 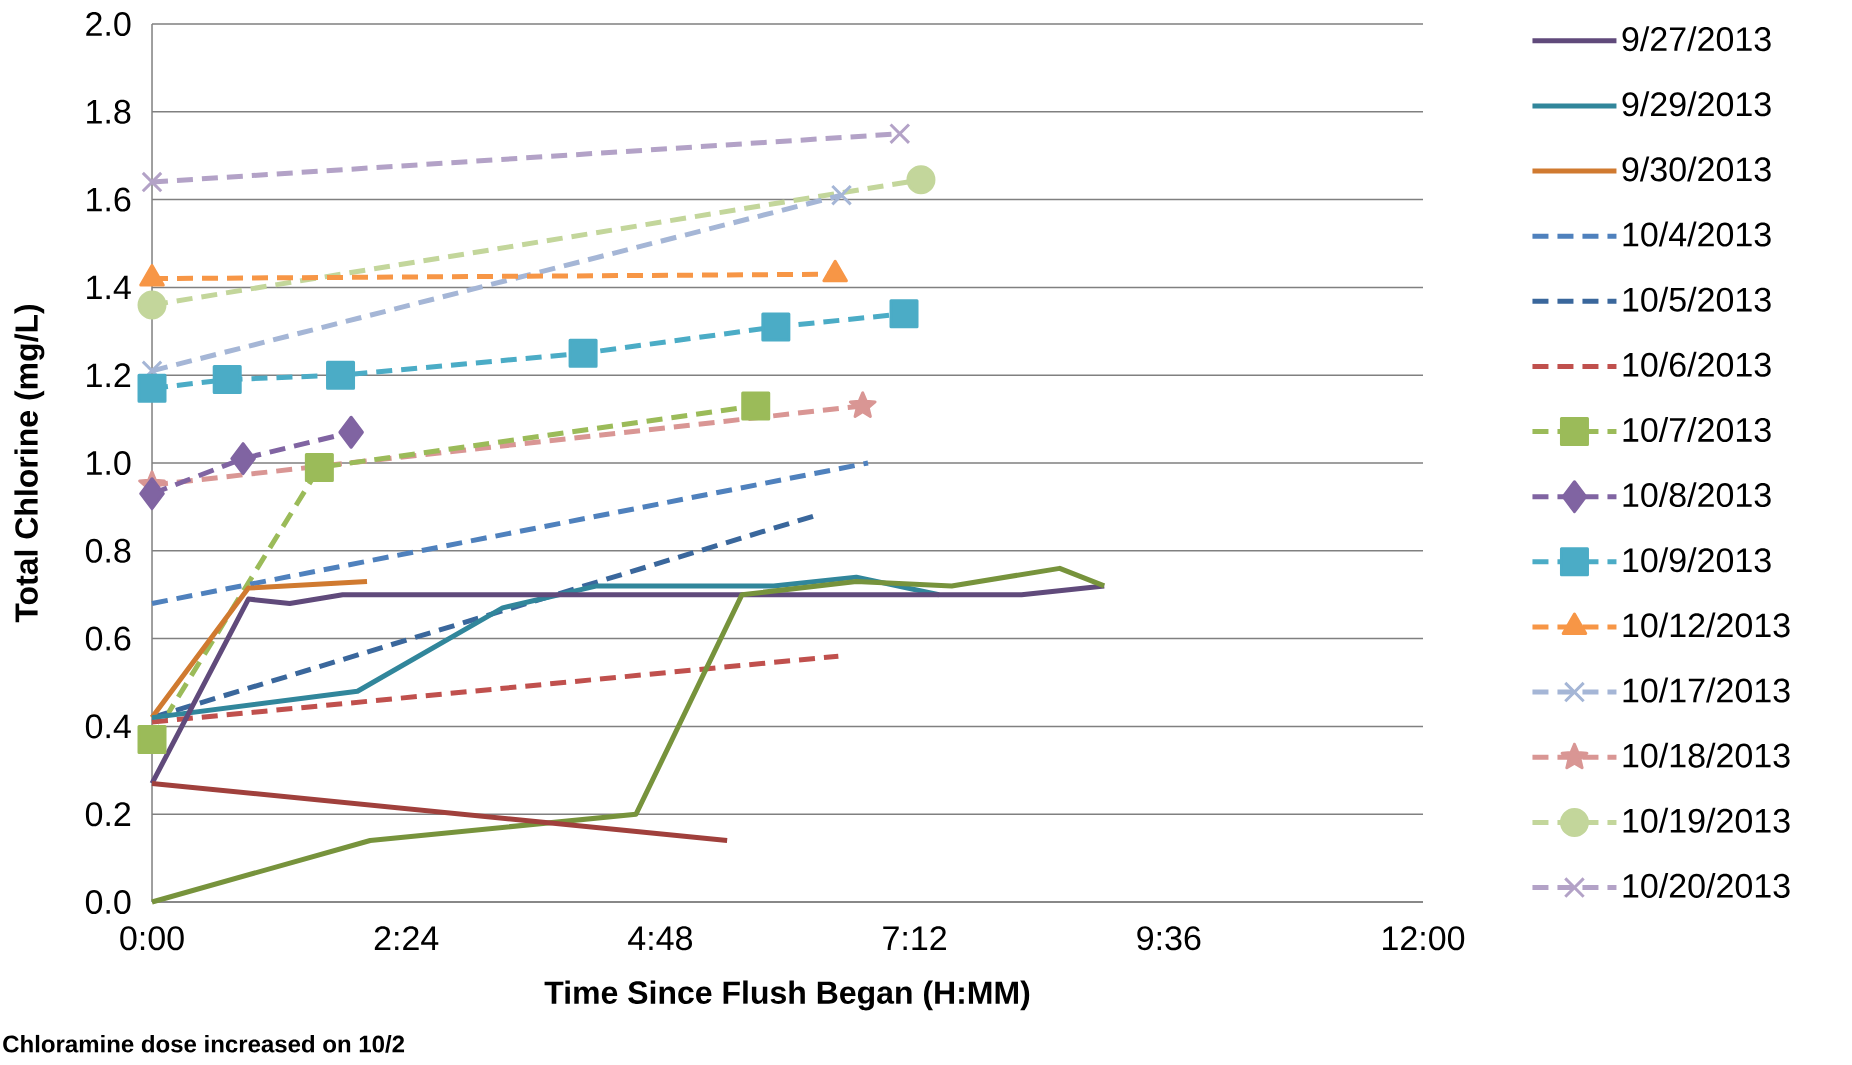 I want to click on x-tick-label: 9:36, so click(x=1169, y=938).